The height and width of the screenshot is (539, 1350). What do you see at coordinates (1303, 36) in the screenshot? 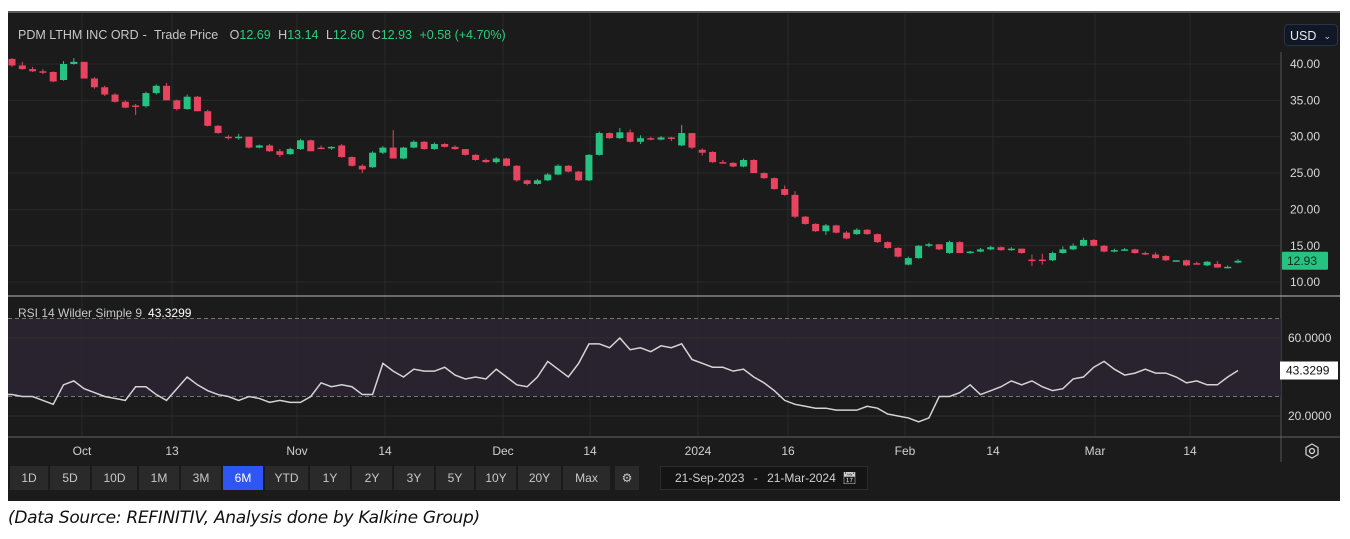
I see `currency-value: USD` at bounding box center [1303, 36].